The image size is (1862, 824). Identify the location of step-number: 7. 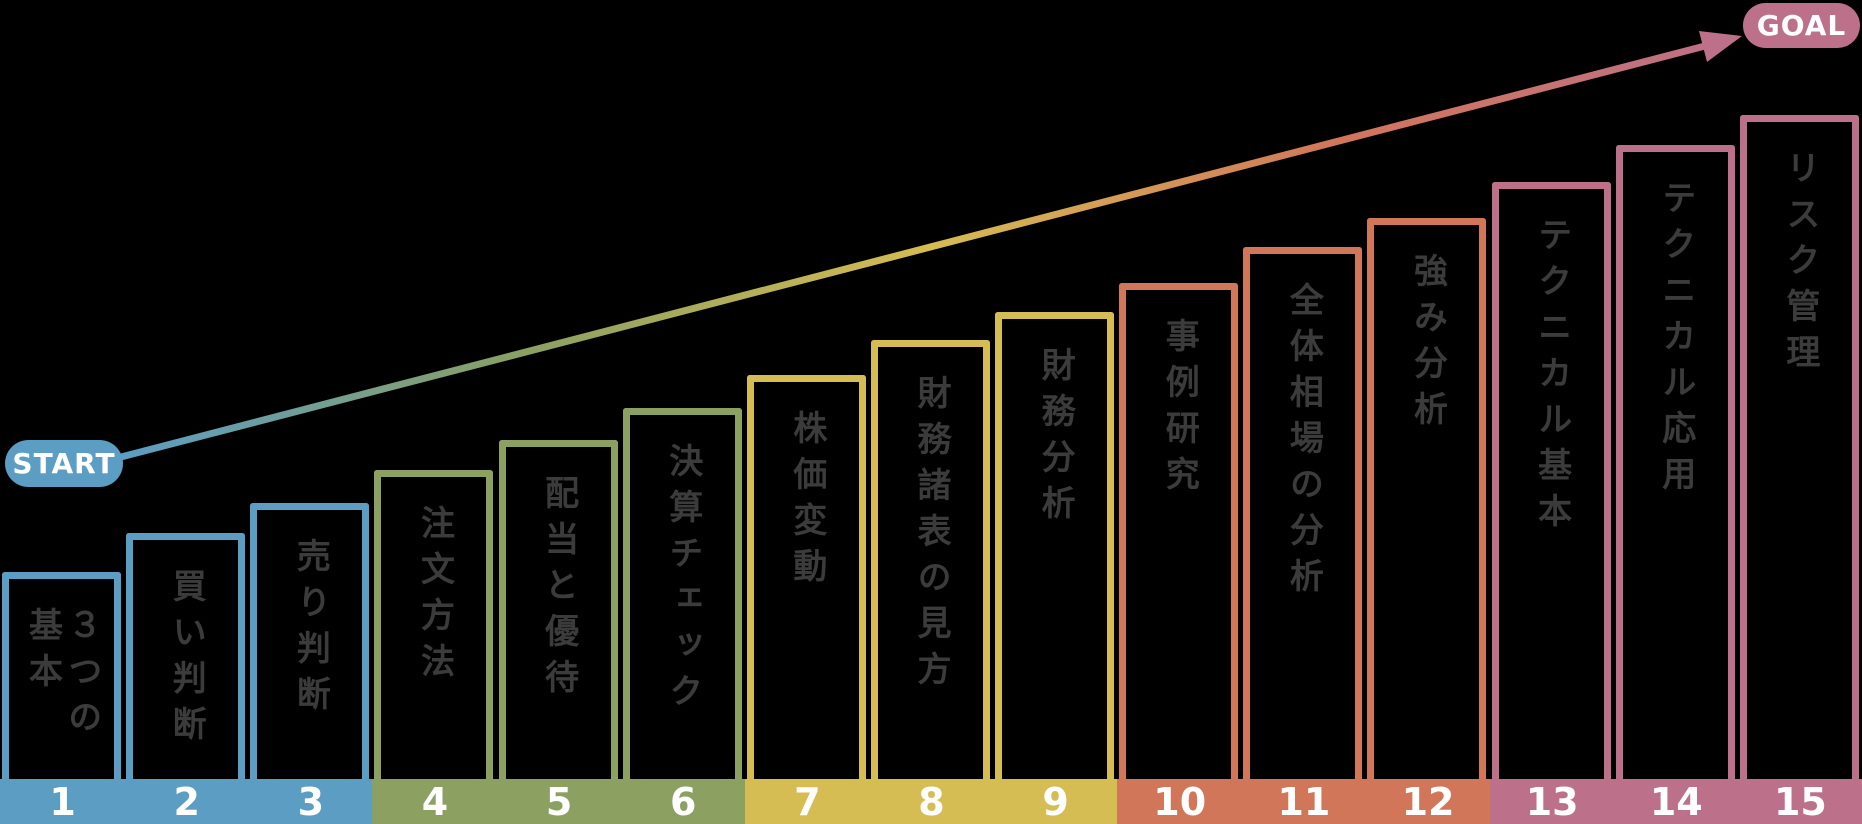
(807, 801).